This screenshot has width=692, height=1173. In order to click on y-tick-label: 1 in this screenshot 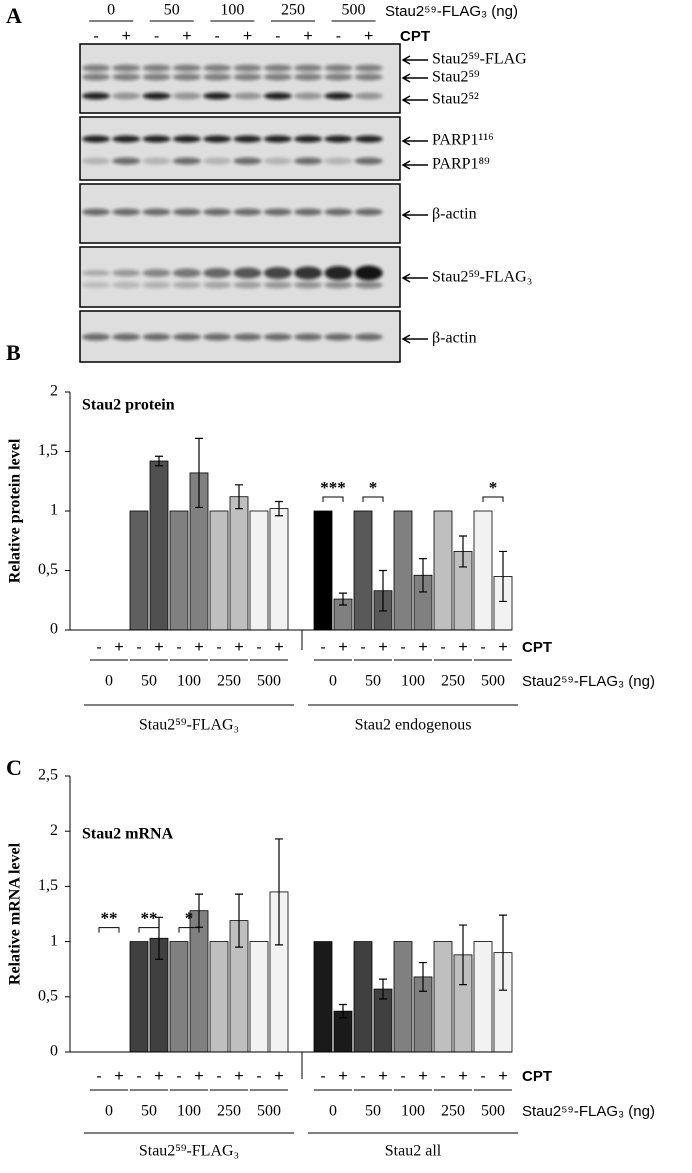, I will do `click(54, 940)`.